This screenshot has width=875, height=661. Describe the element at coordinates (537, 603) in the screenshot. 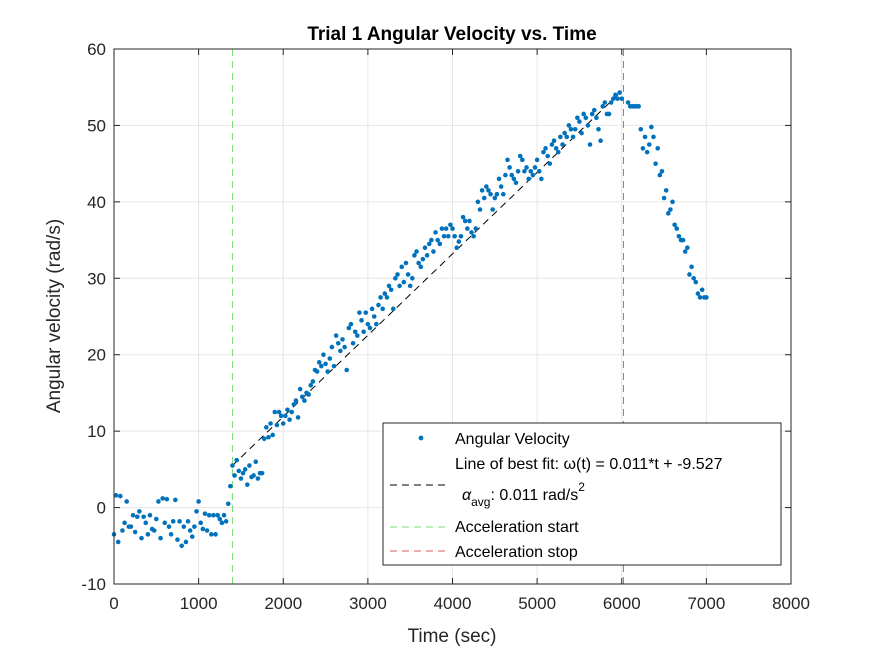

I see `x-tick-label: 5000` at that location.